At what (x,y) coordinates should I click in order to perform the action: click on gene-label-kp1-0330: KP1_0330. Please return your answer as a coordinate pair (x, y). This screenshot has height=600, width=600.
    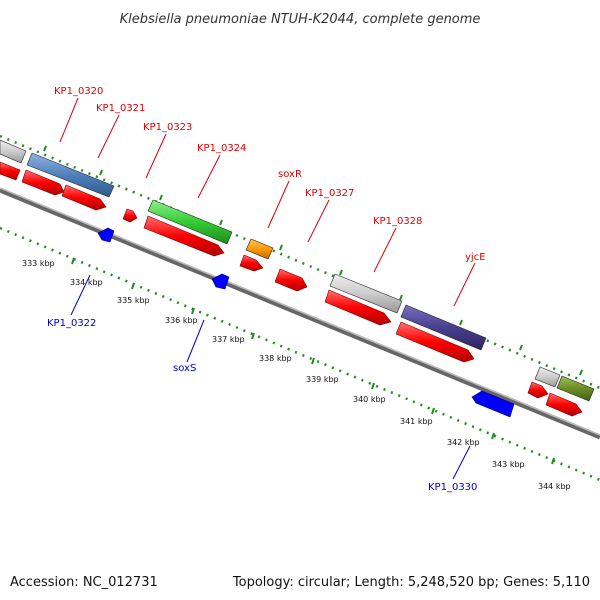
    Looking at the image, I should click on (452, 487).